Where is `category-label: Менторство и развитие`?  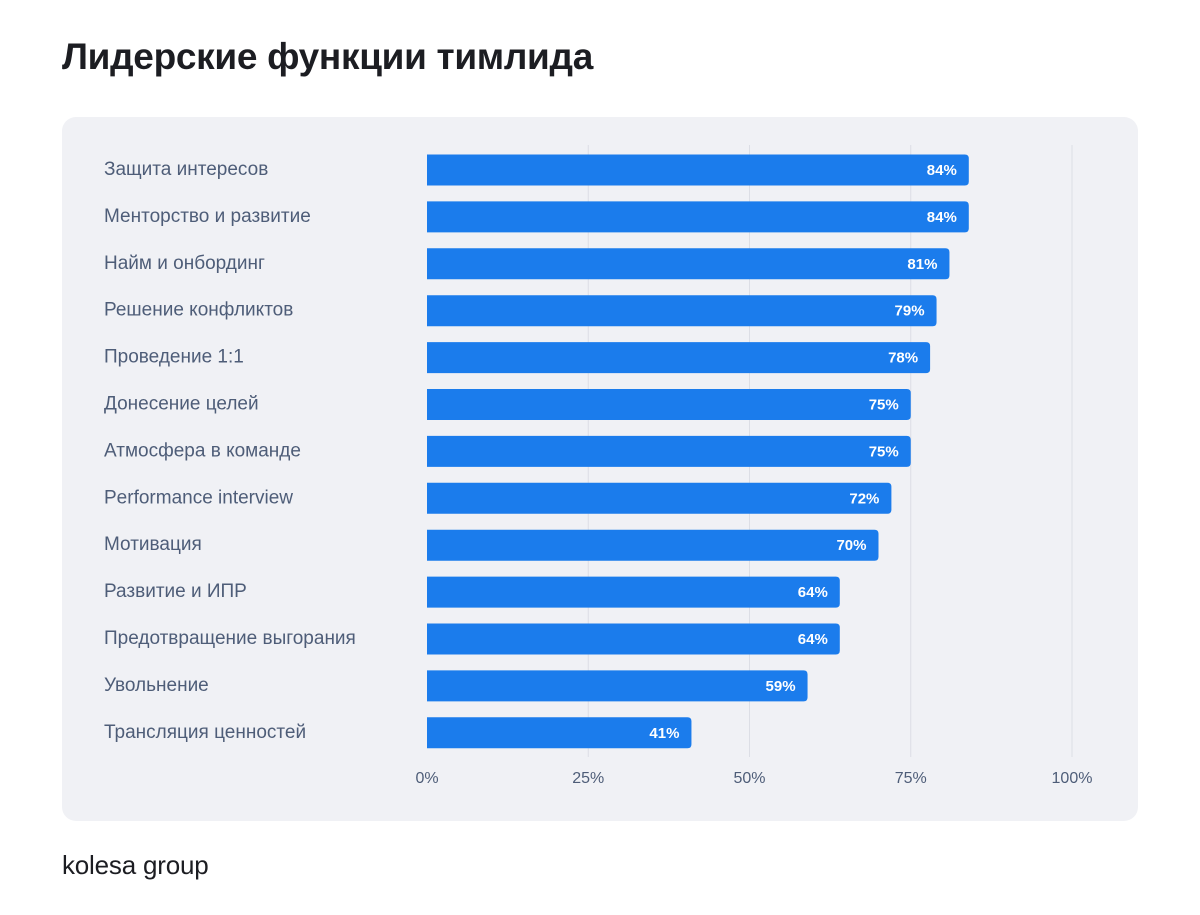 category-label: Менторство и развитие is located at coordinates (207, 216).